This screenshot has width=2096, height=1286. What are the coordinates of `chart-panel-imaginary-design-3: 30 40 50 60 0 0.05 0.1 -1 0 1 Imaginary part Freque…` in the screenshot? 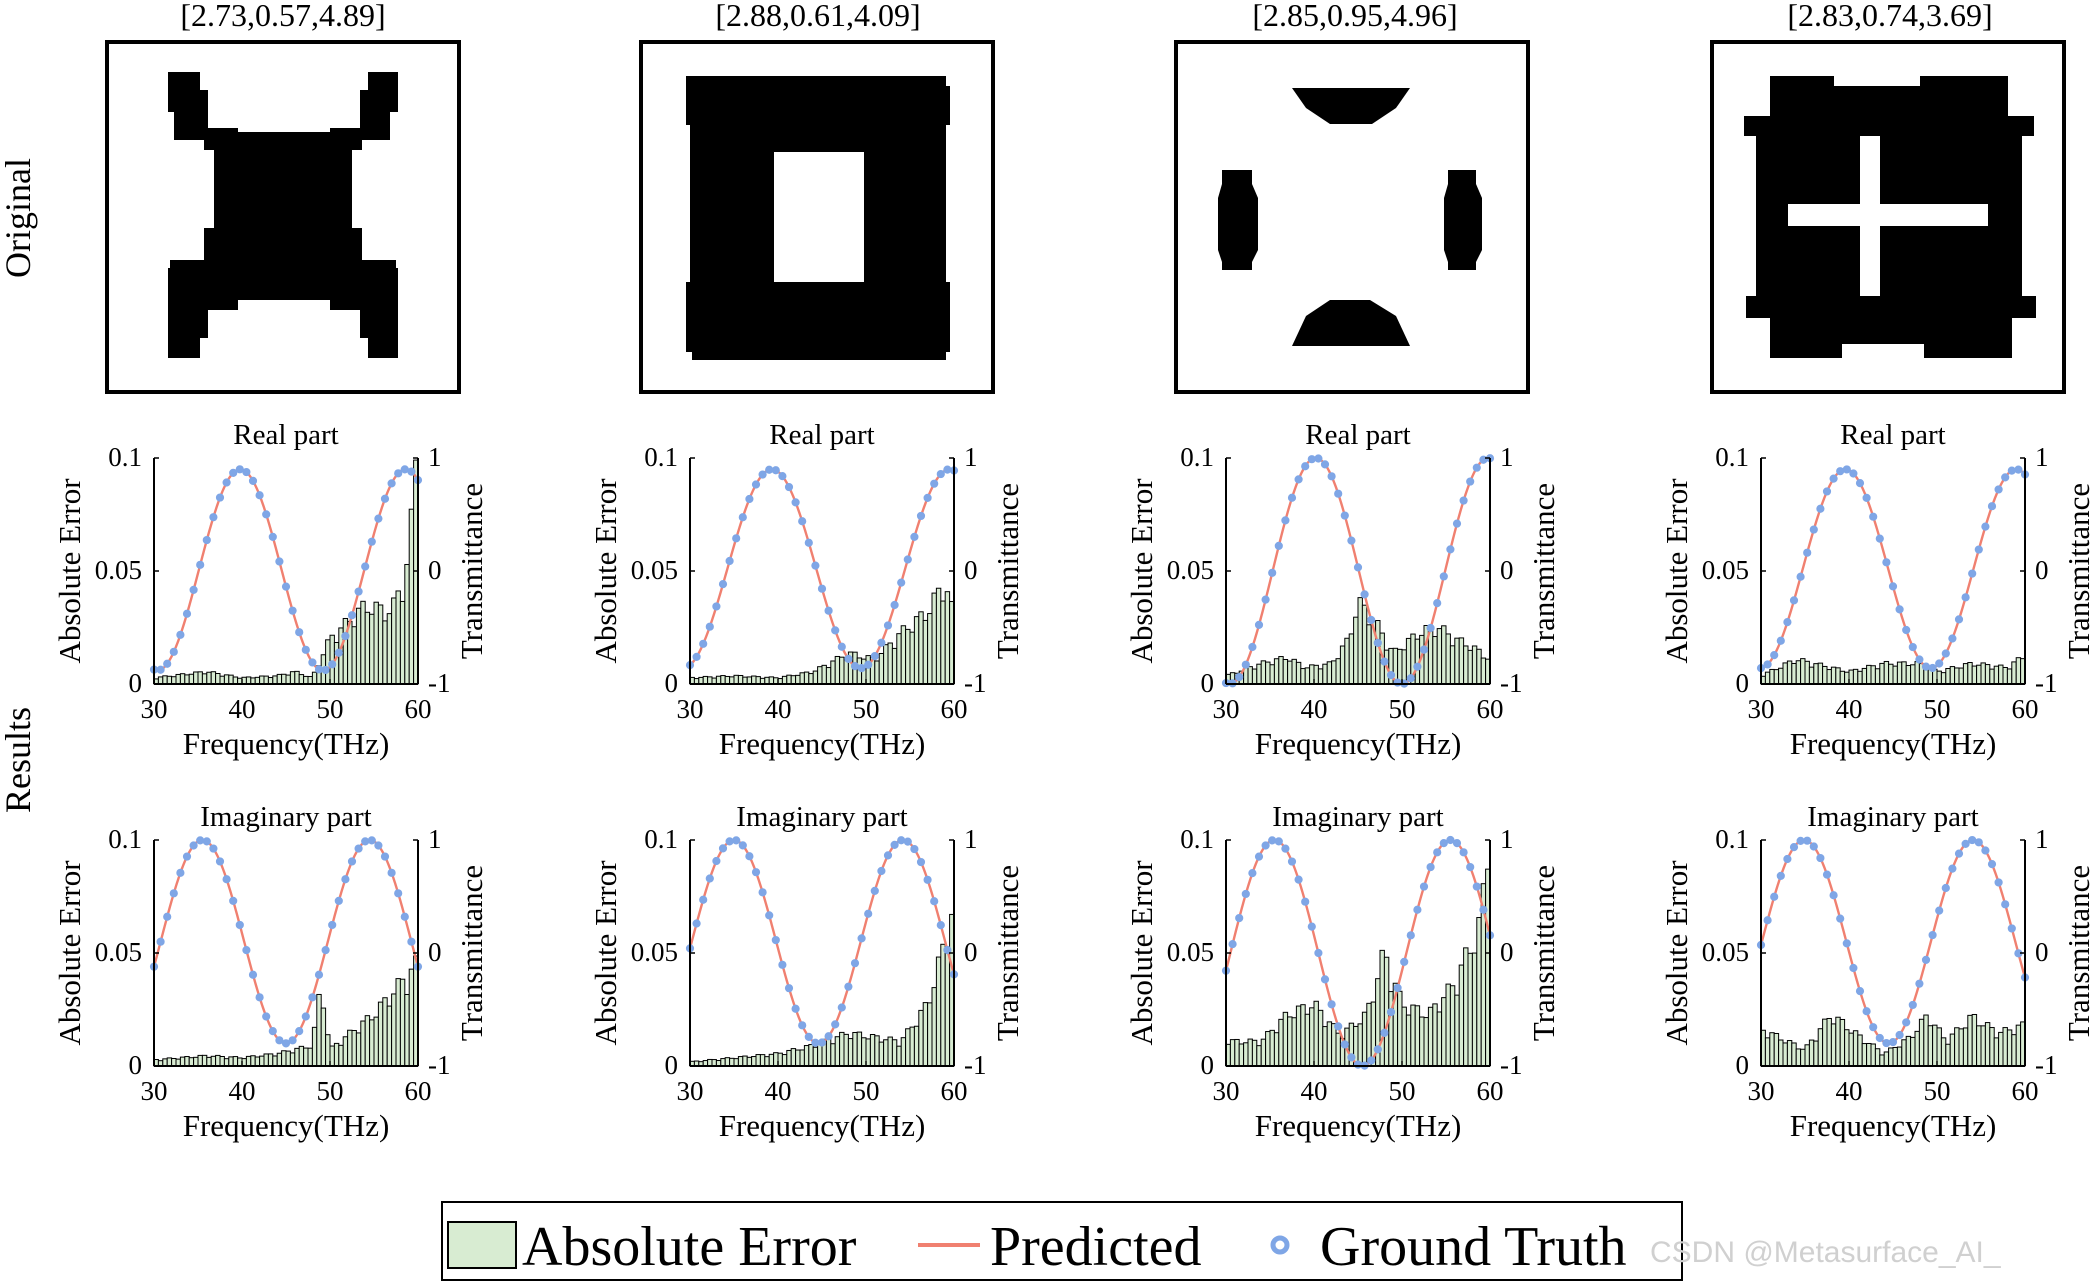 It's located at (1342, 972).